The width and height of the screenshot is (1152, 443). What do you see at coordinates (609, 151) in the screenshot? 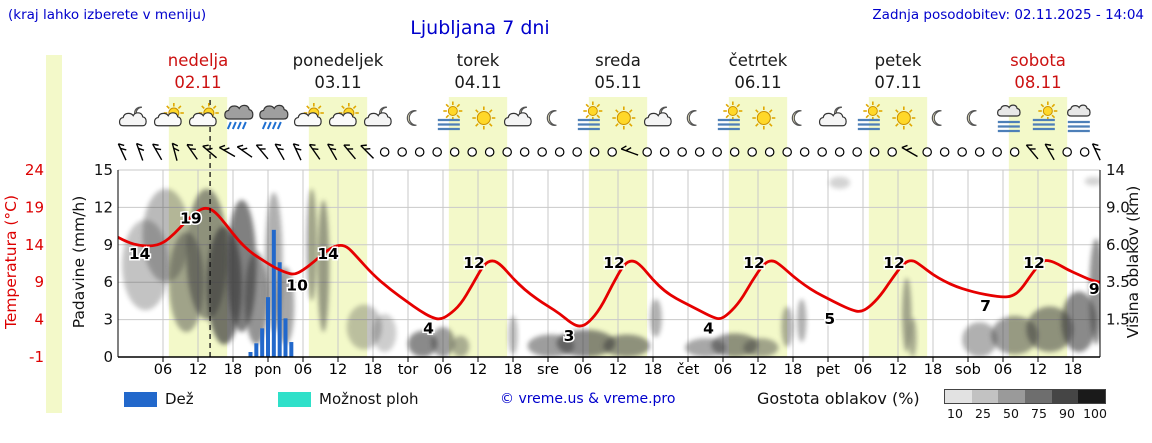
I see `wind-symbols-row` at bounding box center [609, 151].